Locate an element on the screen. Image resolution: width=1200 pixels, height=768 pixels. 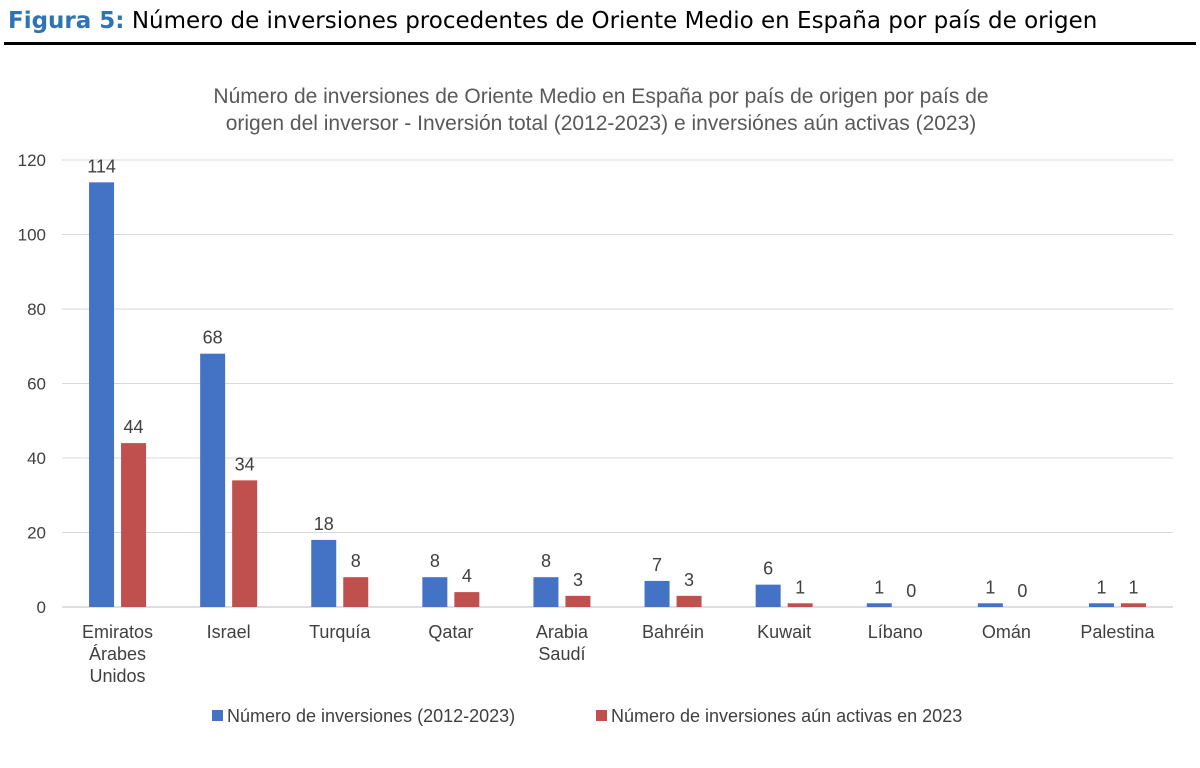
data-label-series-1-cat-7: 6 is located at coordinates (768, 569).